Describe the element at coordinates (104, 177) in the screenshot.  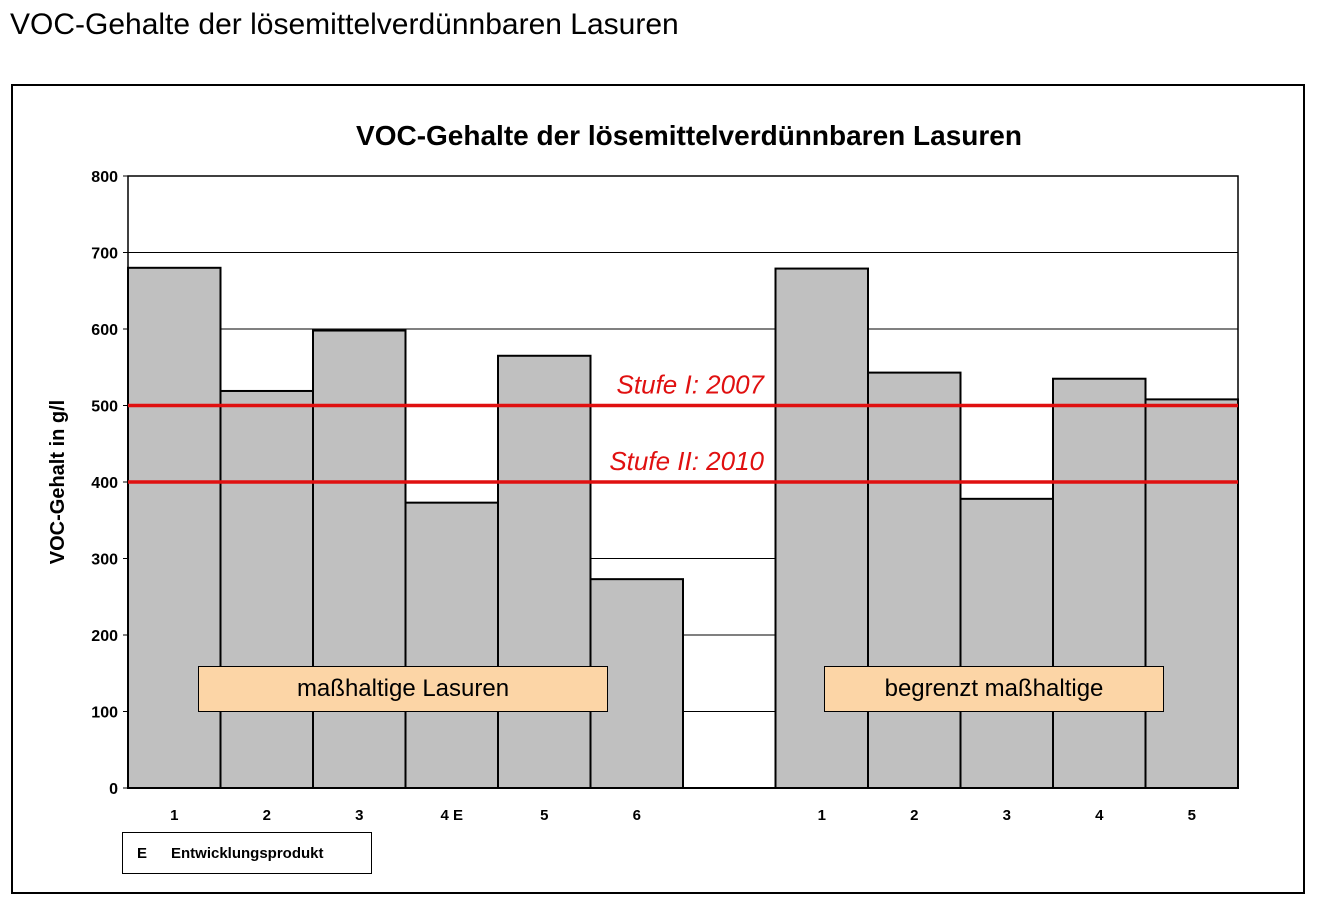
I see `y-tick-label: 800` at that location.